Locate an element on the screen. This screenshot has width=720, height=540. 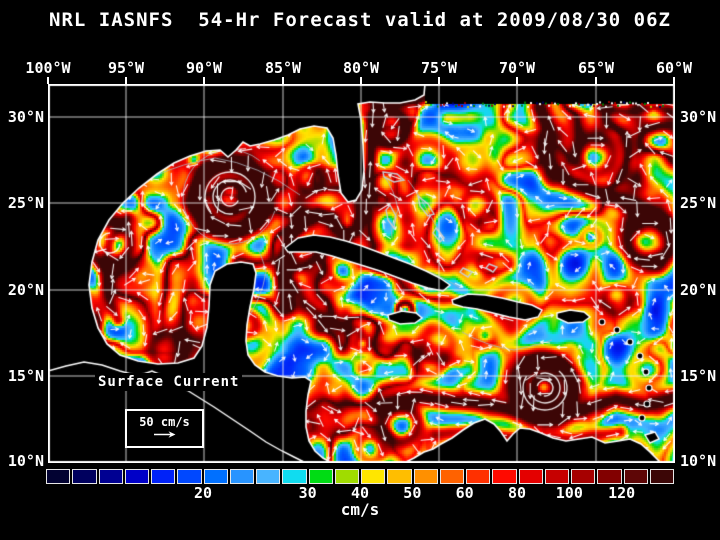
colorbar-tick-label: 100 is located at coordinates (569, 493).